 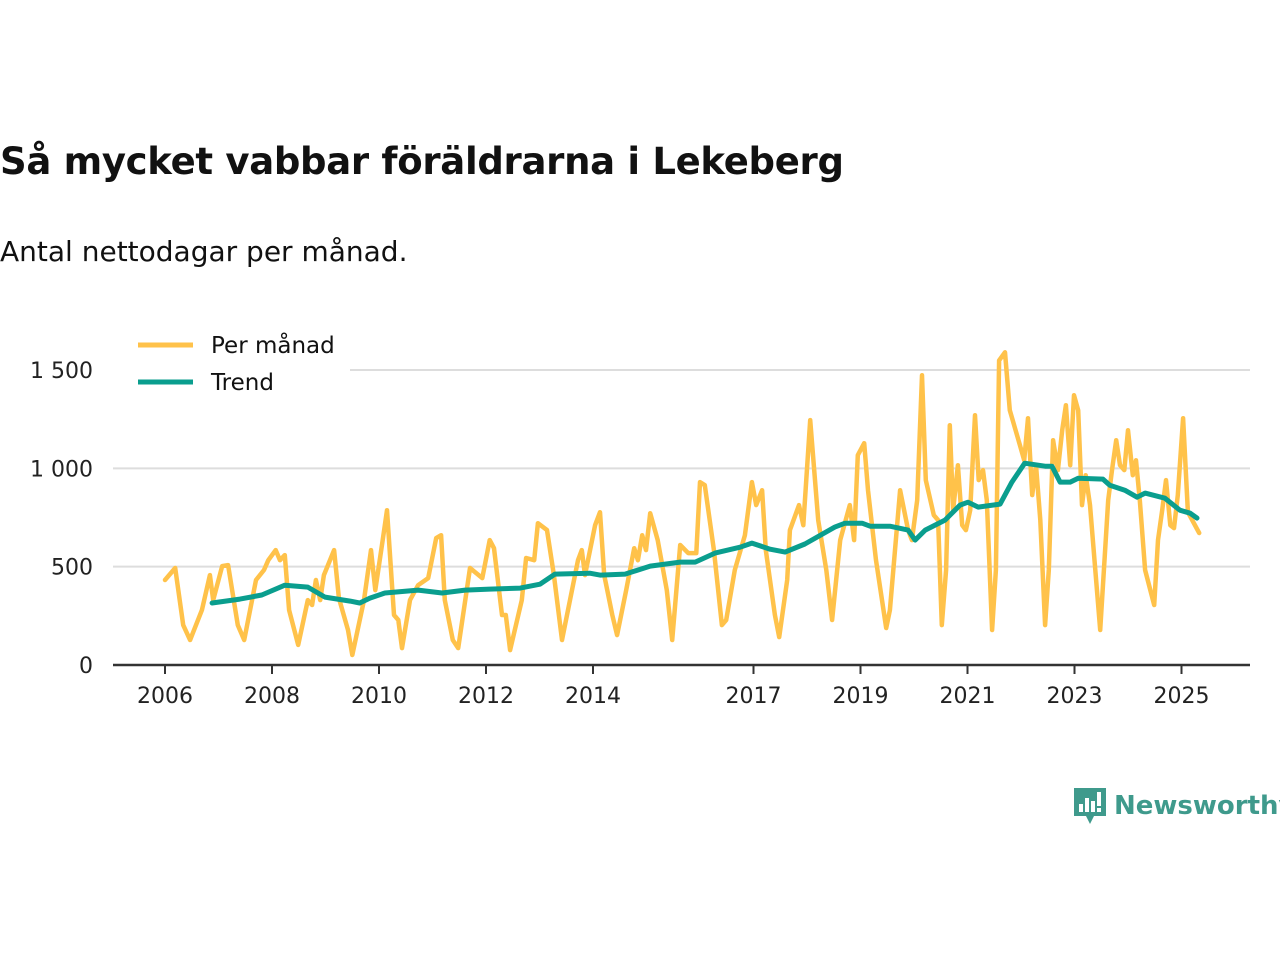 I want to click on chart-title: Så mycket vabbar föräldrarna i Lekeberg, so click(x=422, y=161).